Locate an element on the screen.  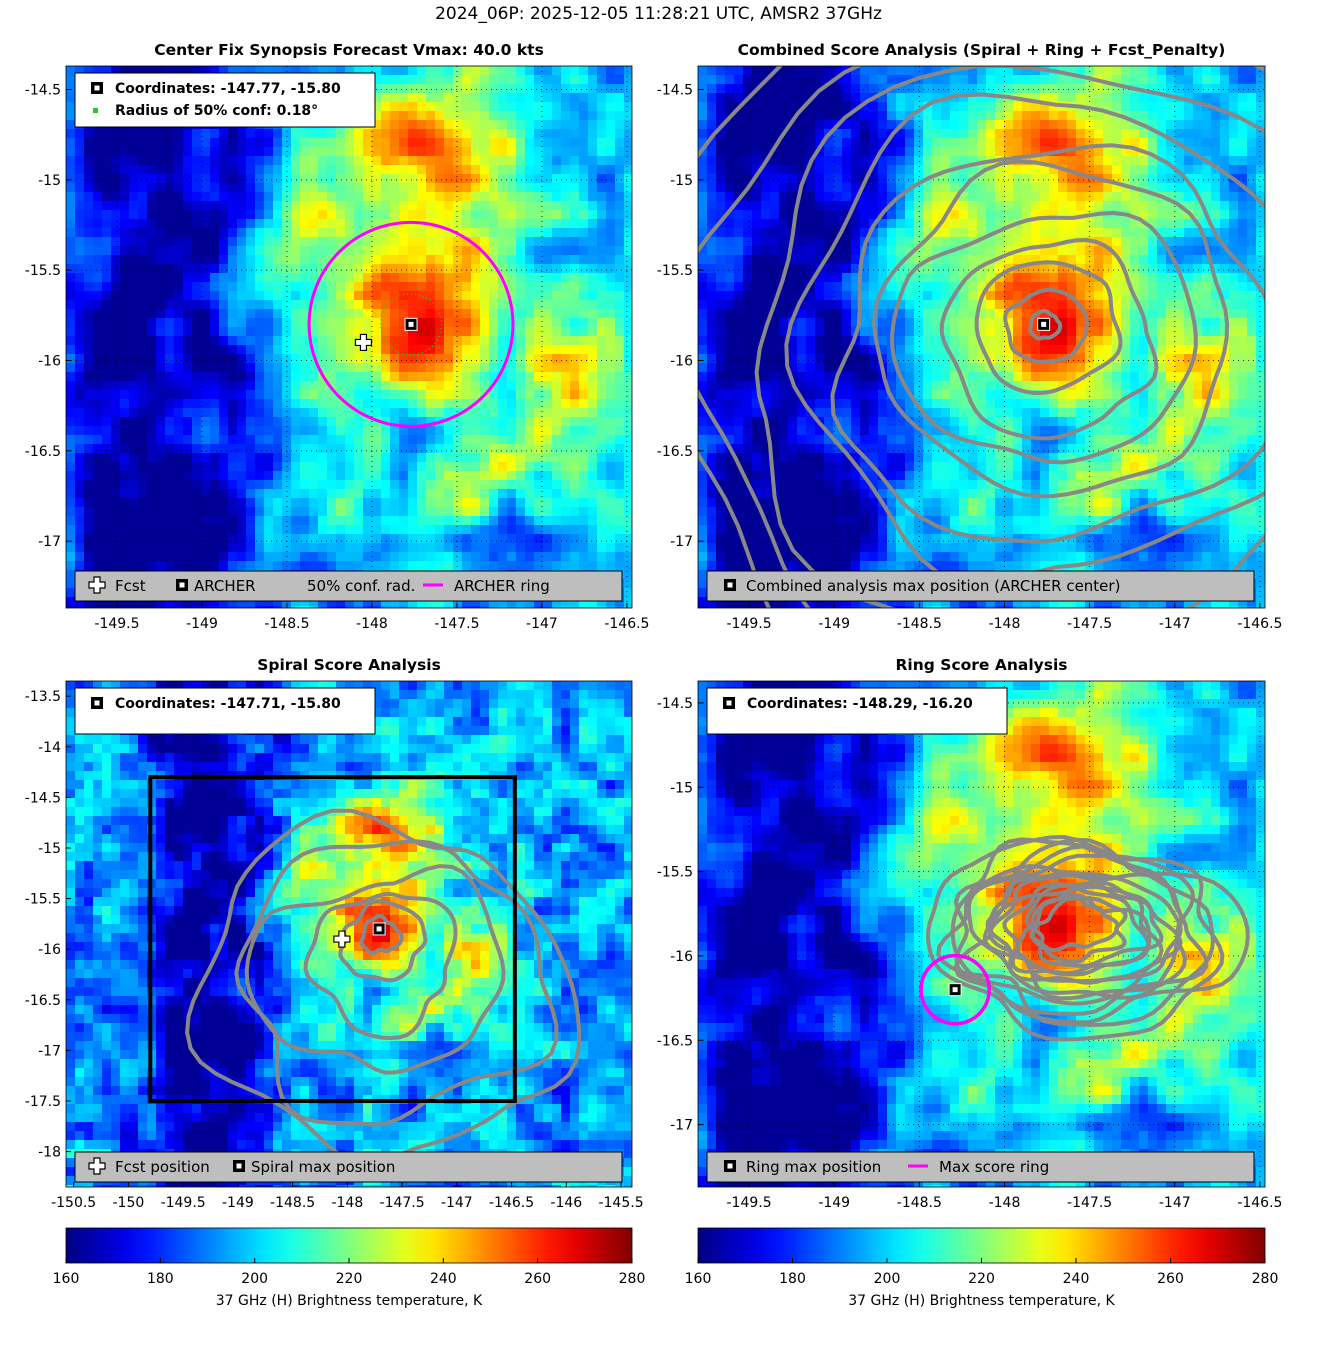
forecast-marker is located at coordinates (363, 342).